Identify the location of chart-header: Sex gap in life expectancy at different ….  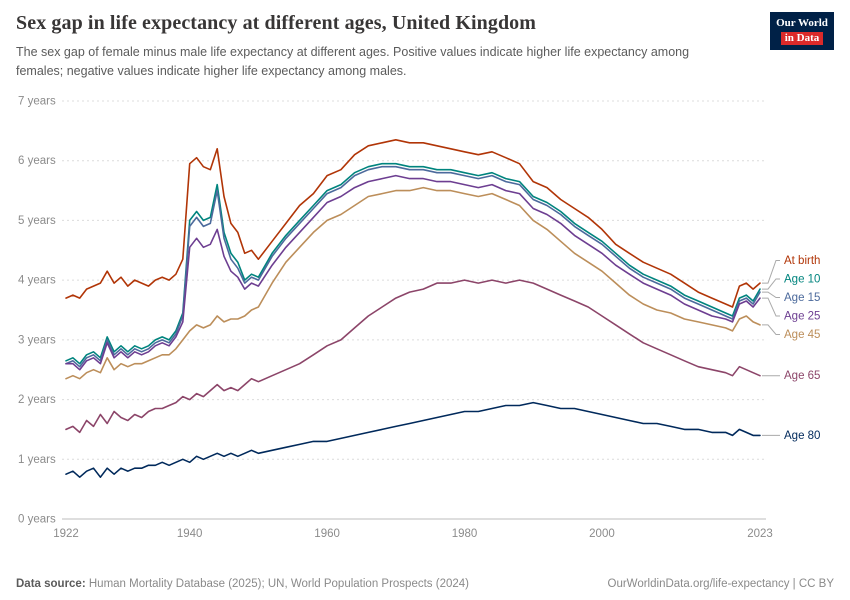
(425, 40).